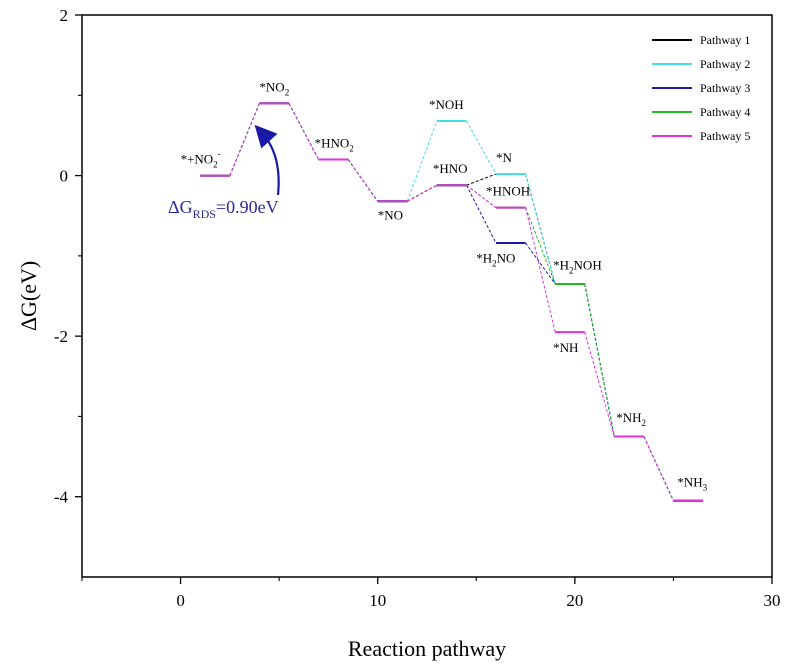 The height and width of the screenshot is (670, 790). Describe the element at coordinates (61, 336) in the screenshot. I see `y-tick-label: -2` at that location.